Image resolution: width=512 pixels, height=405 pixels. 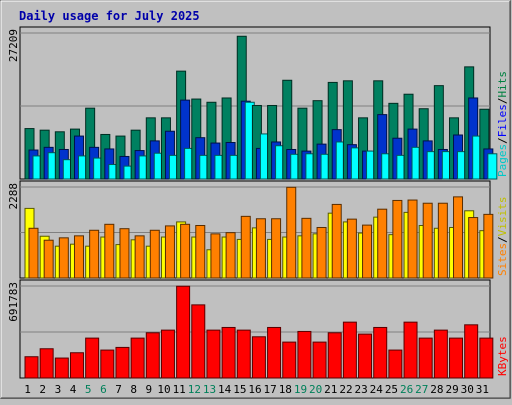 What do you see at coordinates (225, 389) in the screenshot?
I see `x-tick-day-14: 14` at bounding box center [225, 389].